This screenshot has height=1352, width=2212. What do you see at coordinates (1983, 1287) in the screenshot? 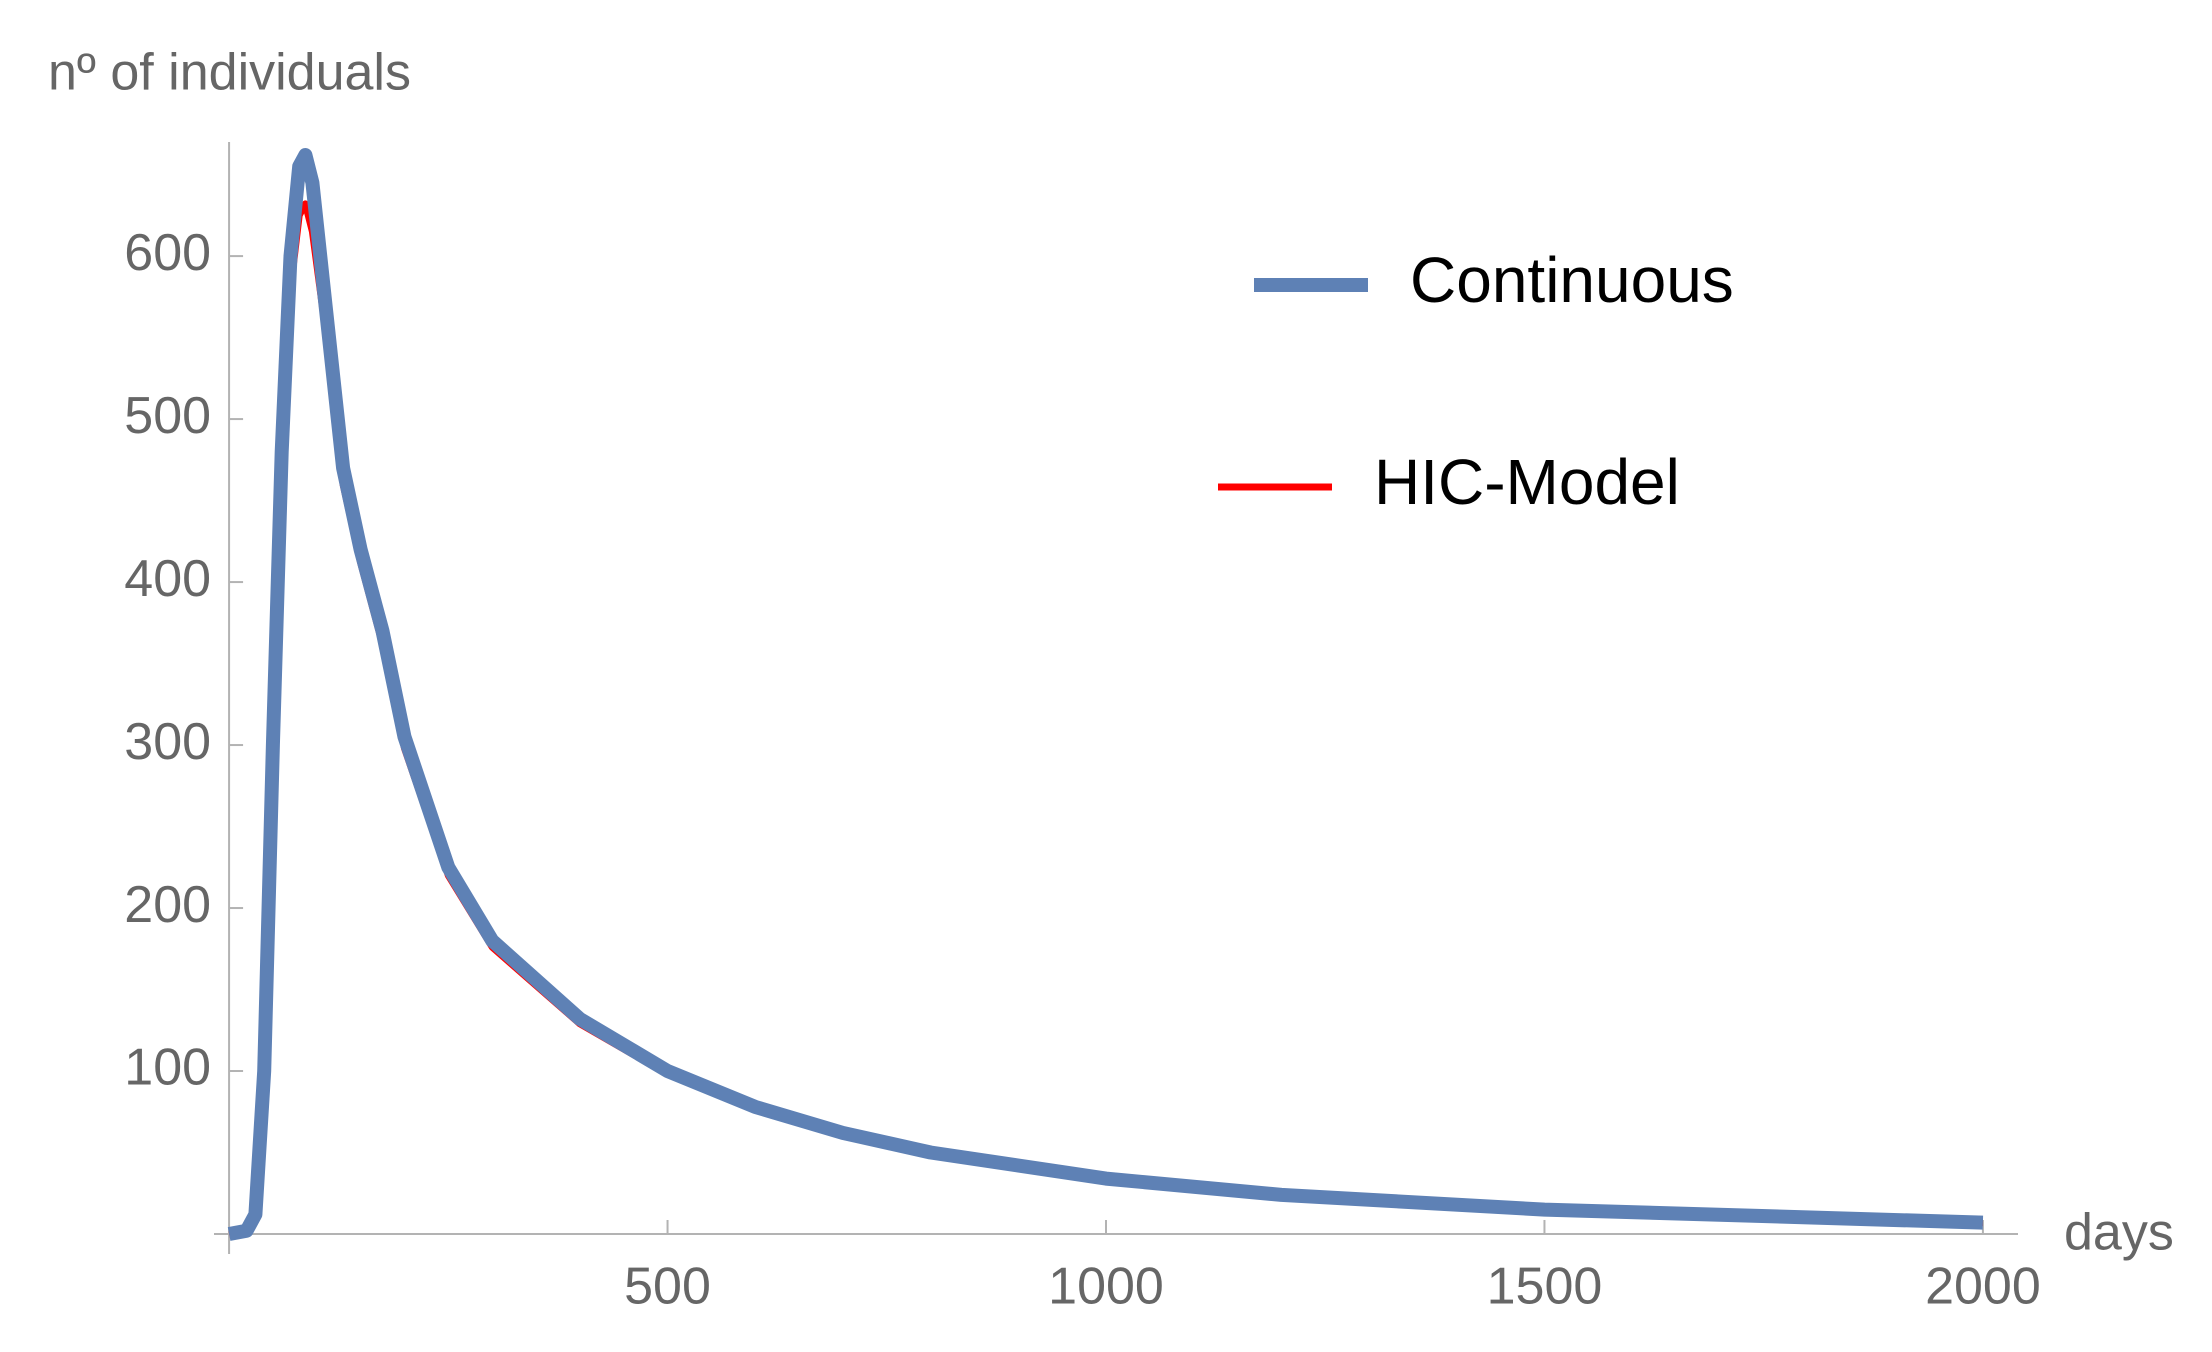
I see `x-tick-label: 2000` at bounding box center [1983, 1287].